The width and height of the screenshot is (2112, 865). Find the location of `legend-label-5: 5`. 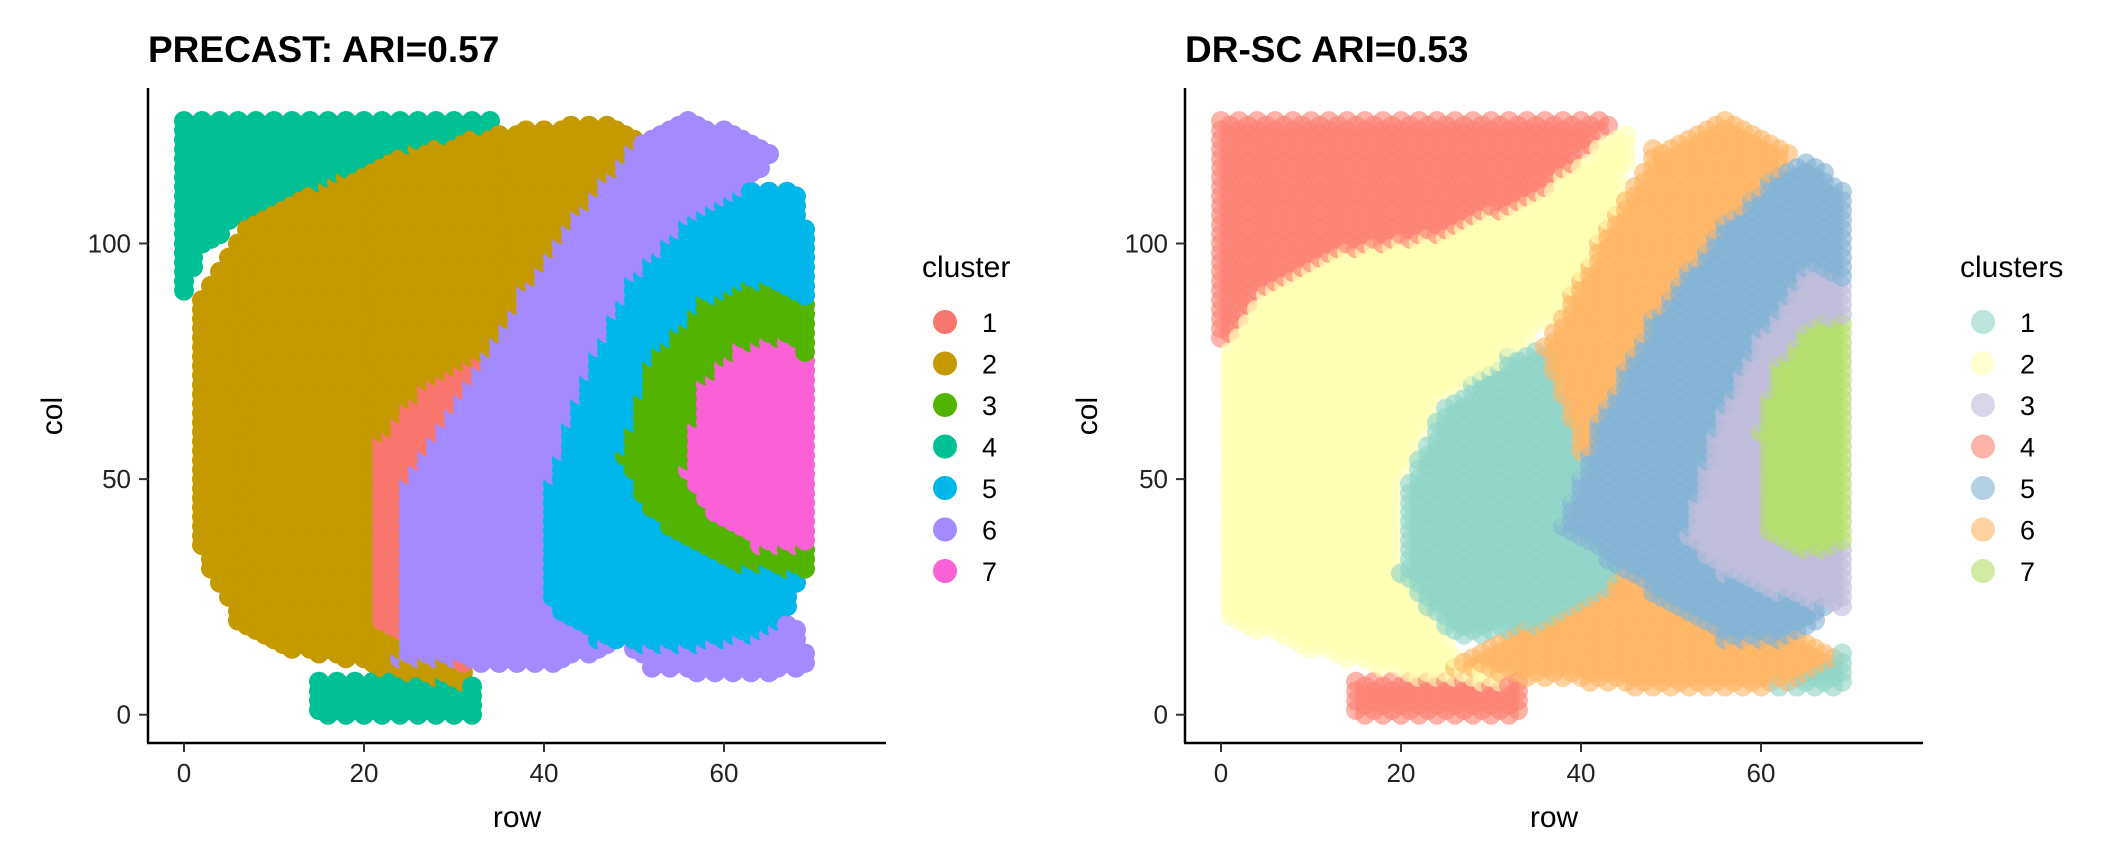

legend-label-5: 5 is located at coordinates (989, 489).